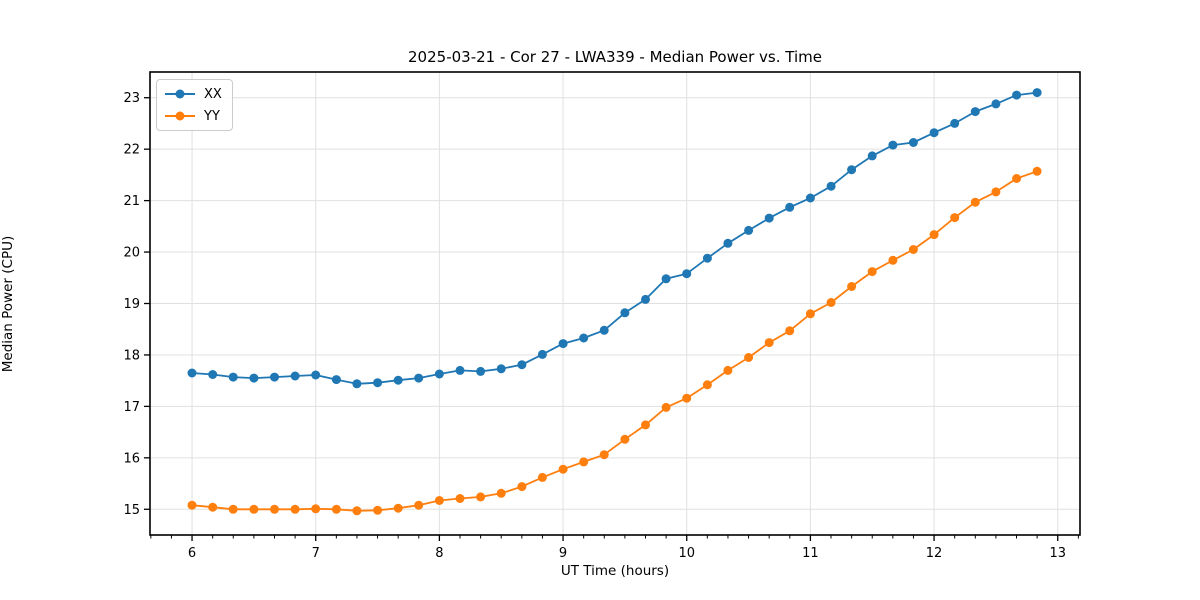  I want to click on y-tick-label: 19, so click(131, 304).